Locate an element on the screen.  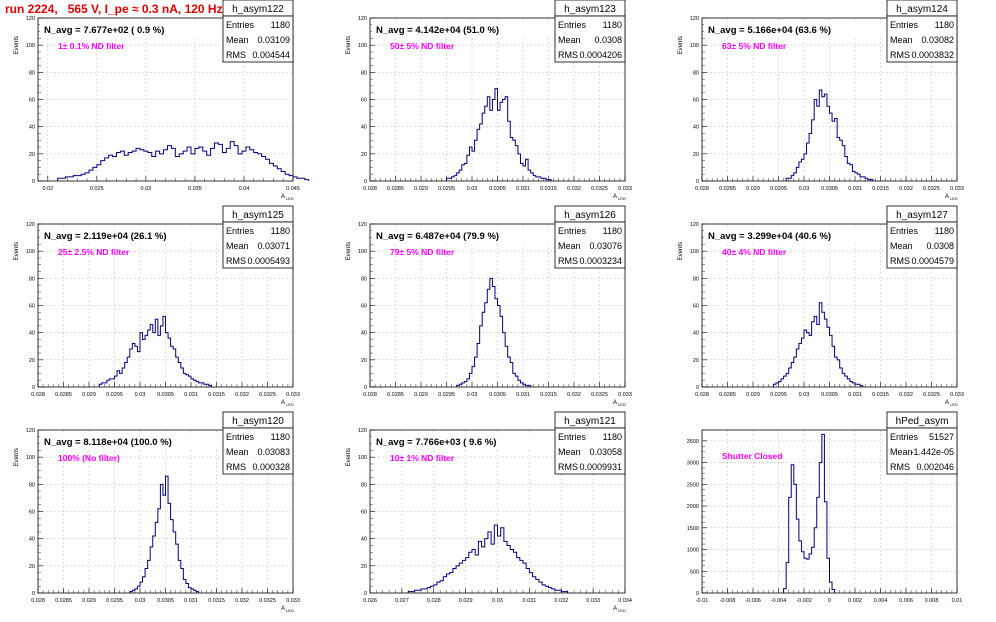
stats-value: 0.0009931 is located at coordinates (600, 467).